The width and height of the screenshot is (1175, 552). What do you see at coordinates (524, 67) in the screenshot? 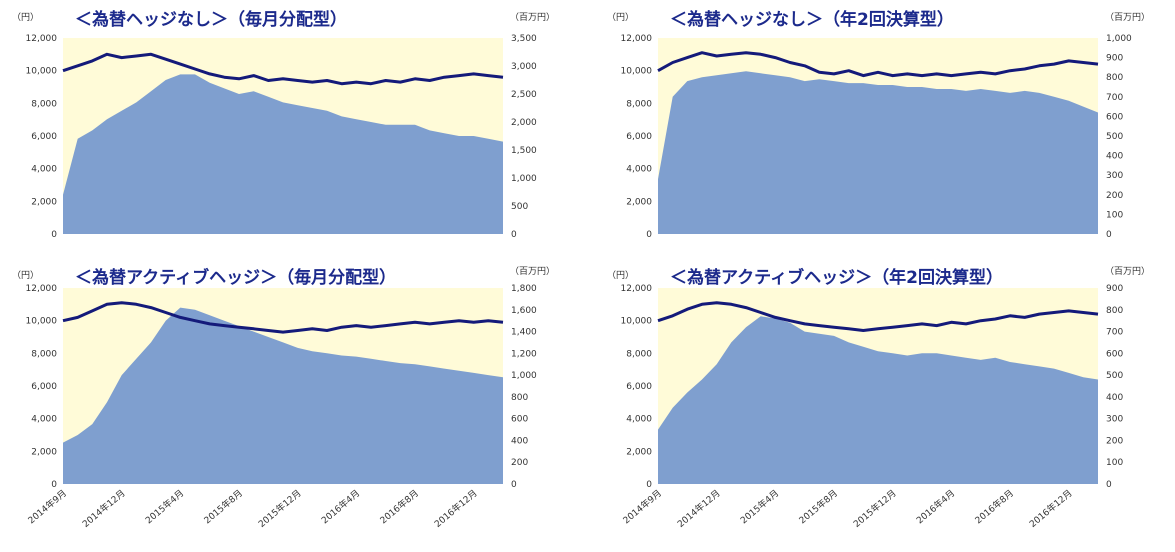
I see `right-axis-tick: 3,000` at bounding box center [524, 67].